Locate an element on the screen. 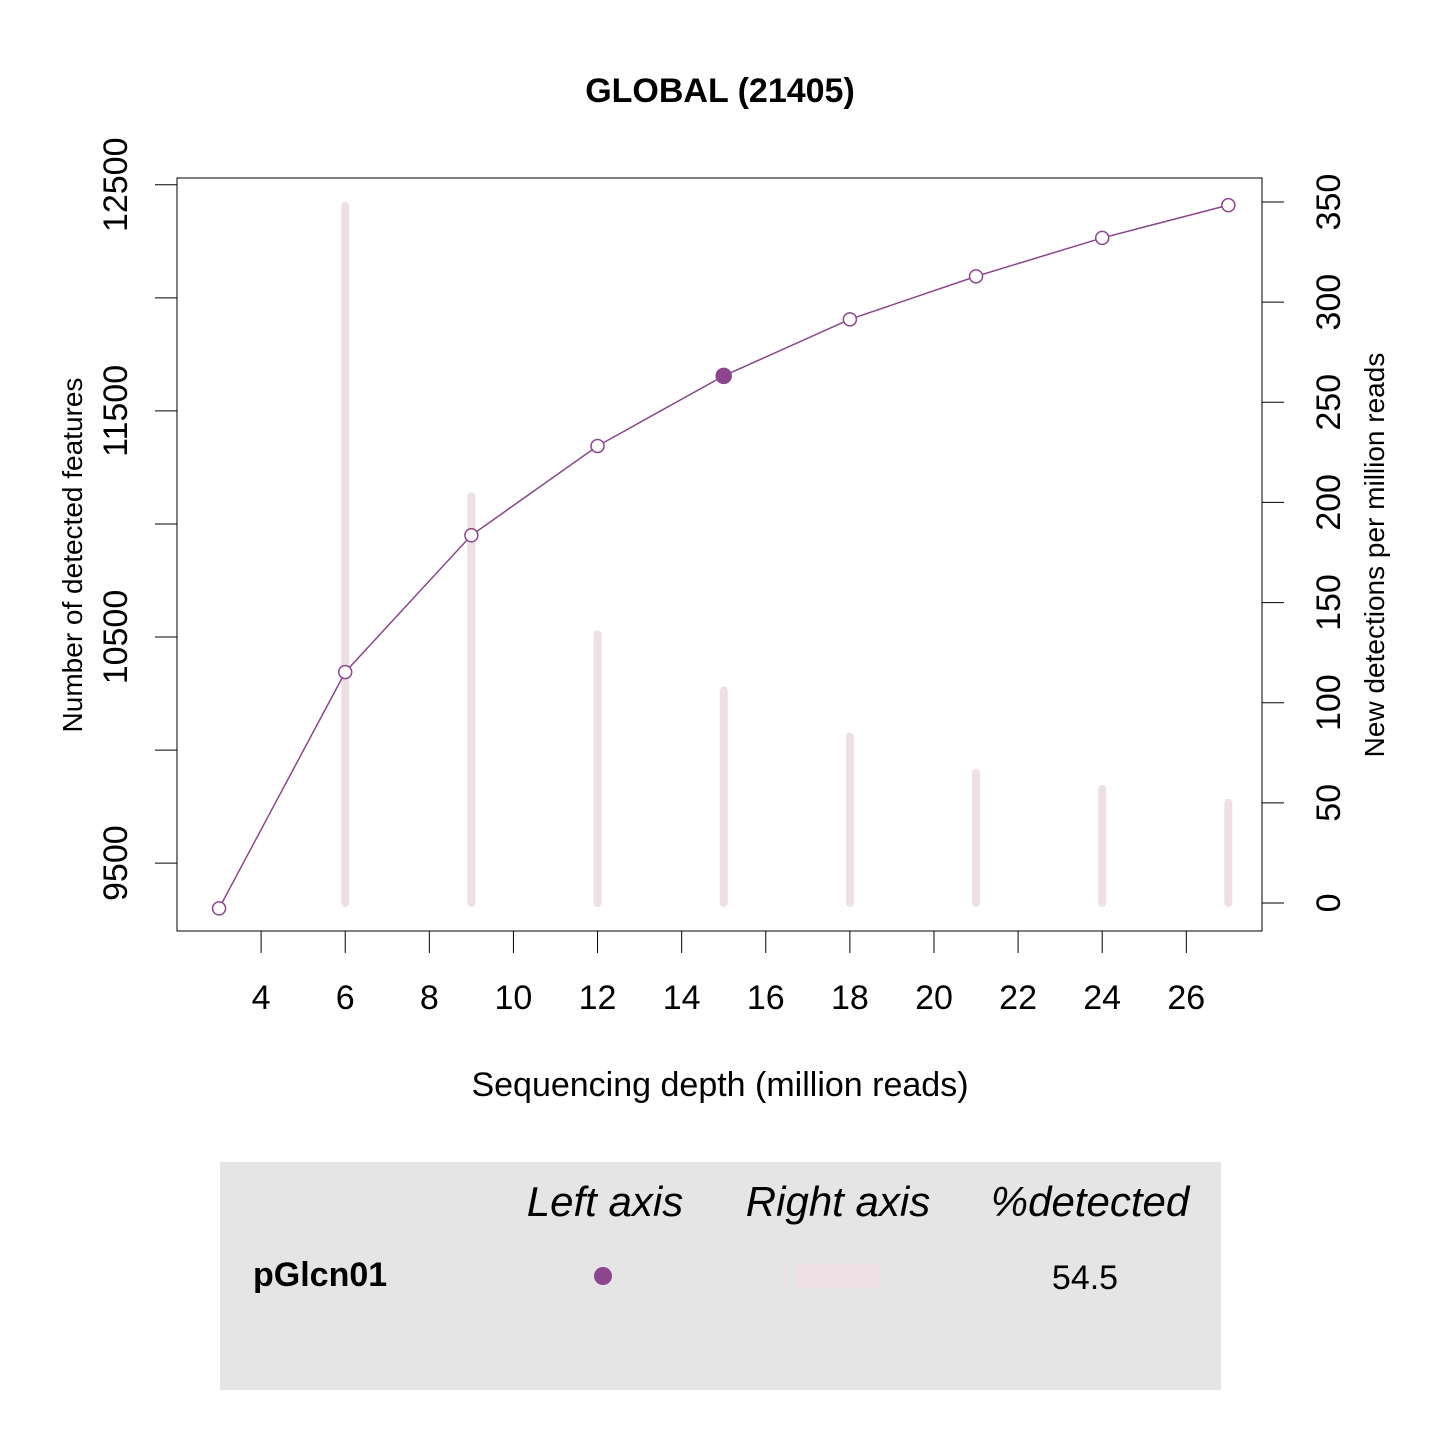  y-left-axis: 9500 10500 11500 12500 is located at coordinates (137, 519).